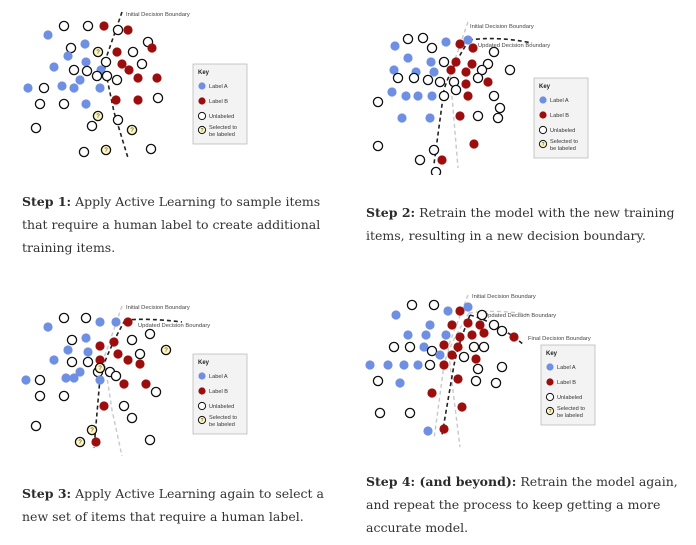 The image size is (696, 545). What do you see at coordinates (202, 391) in the screenshot?
I see `legend-label-b-swatch` at bounding box center [202, 391].